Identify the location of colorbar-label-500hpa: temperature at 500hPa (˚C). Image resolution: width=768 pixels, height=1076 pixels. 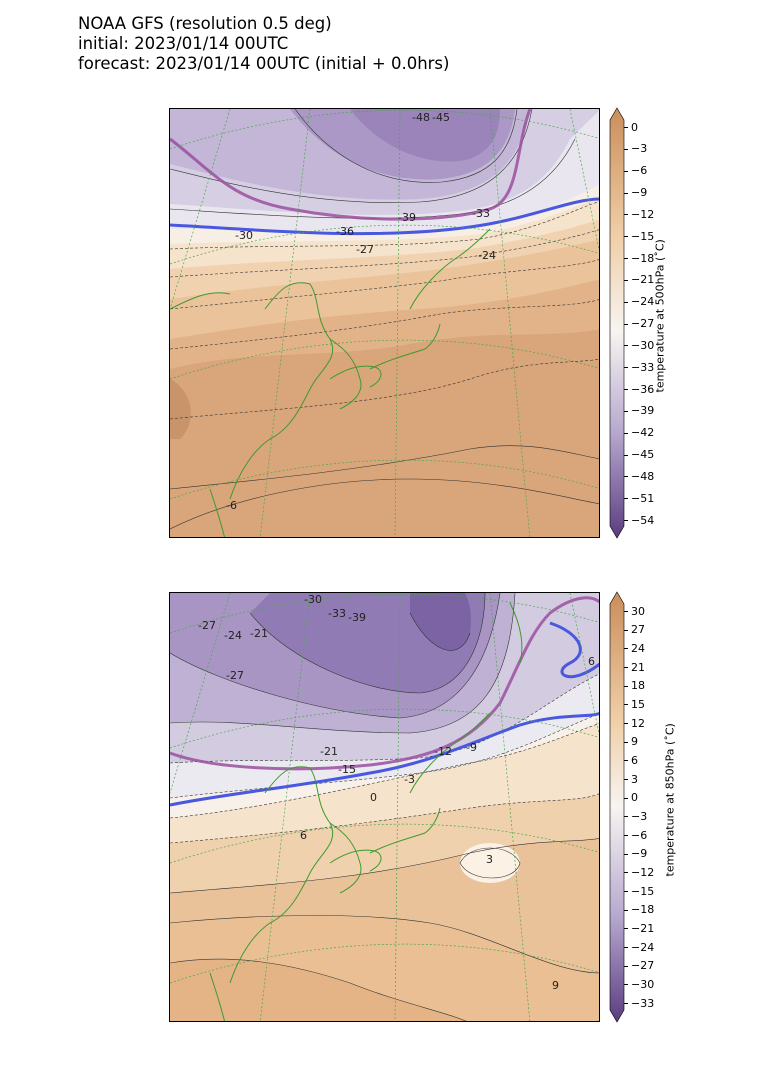
(660, 316).